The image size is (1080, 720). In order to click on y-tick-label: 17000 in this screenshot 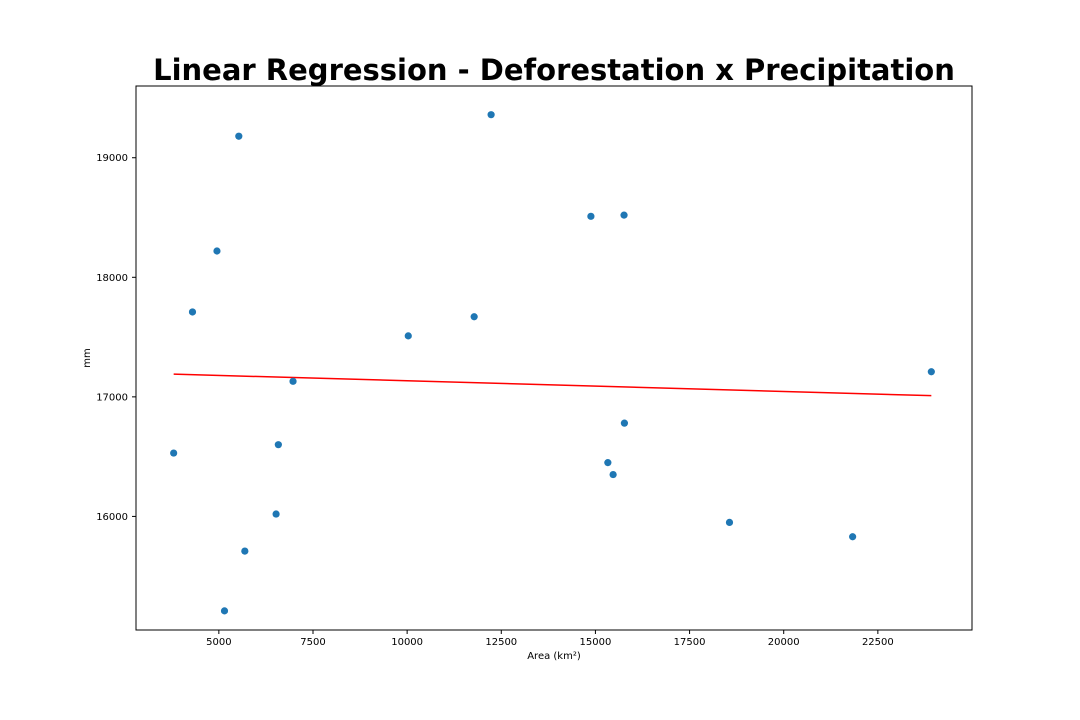, I will do `click(112, 397)`.